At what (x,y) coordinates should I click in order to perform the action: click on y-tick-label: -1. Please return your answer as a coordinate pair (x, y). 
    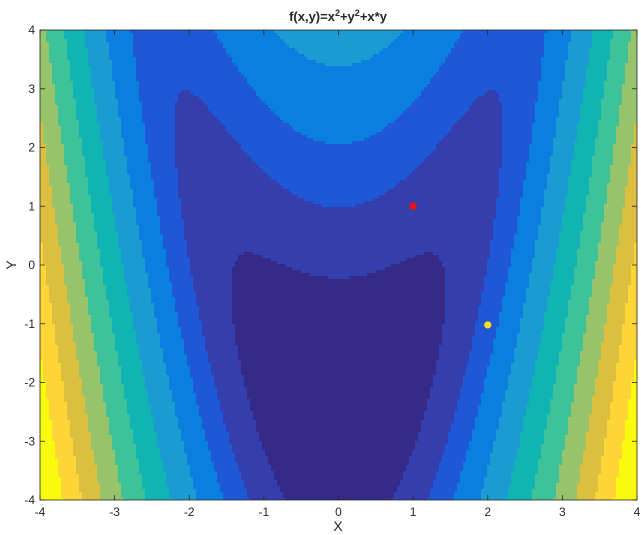
    Looking at the image, I should click on (29, 324).